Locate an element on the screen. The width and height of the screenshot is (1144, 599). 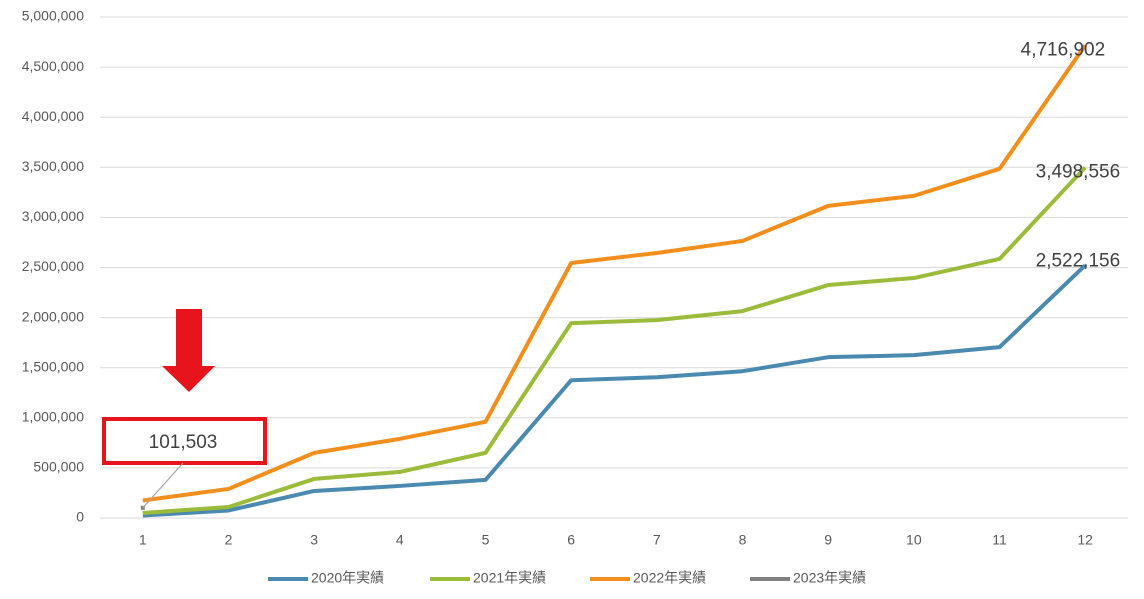
legend-label: 2020年実績 is located at coordinates (347, 578).